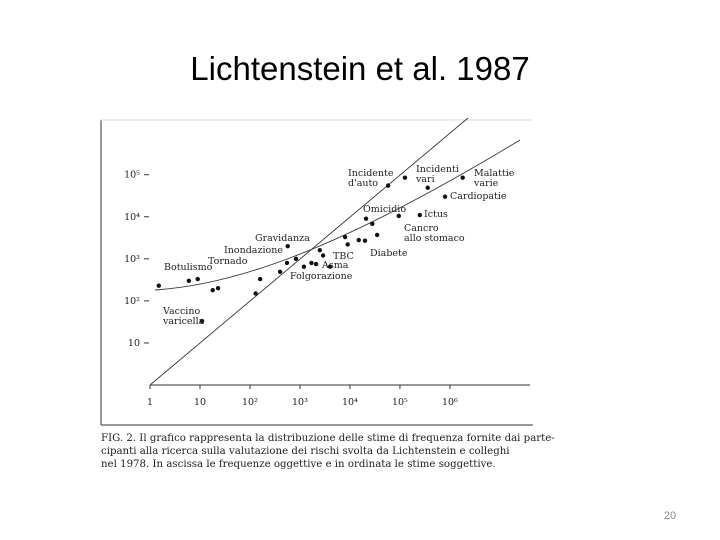 This screenshot has height=540, width=720. Describe the element at coordinates (371, 173) in the screenshot. I see `annotation: Incidente` at that location.